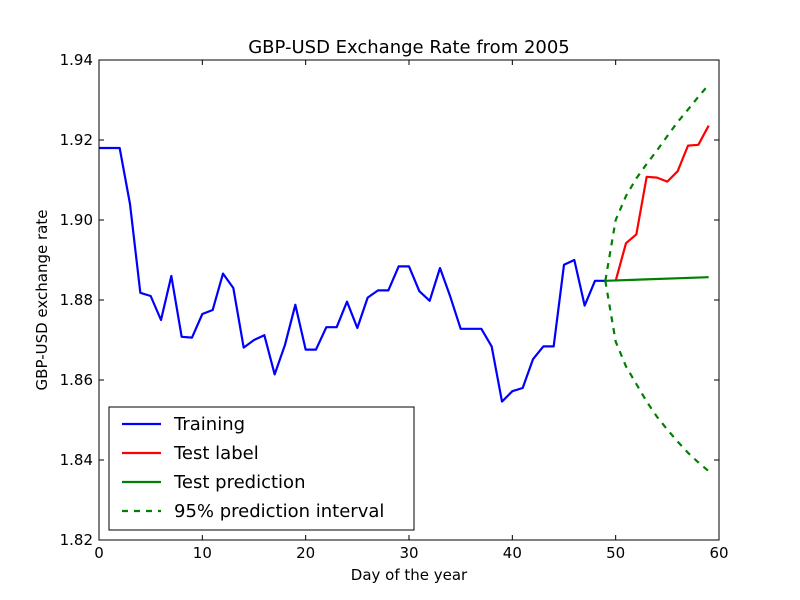 This screenshot has height=600, width=800. I want to click on interval-lower-line, so click(657, 376).